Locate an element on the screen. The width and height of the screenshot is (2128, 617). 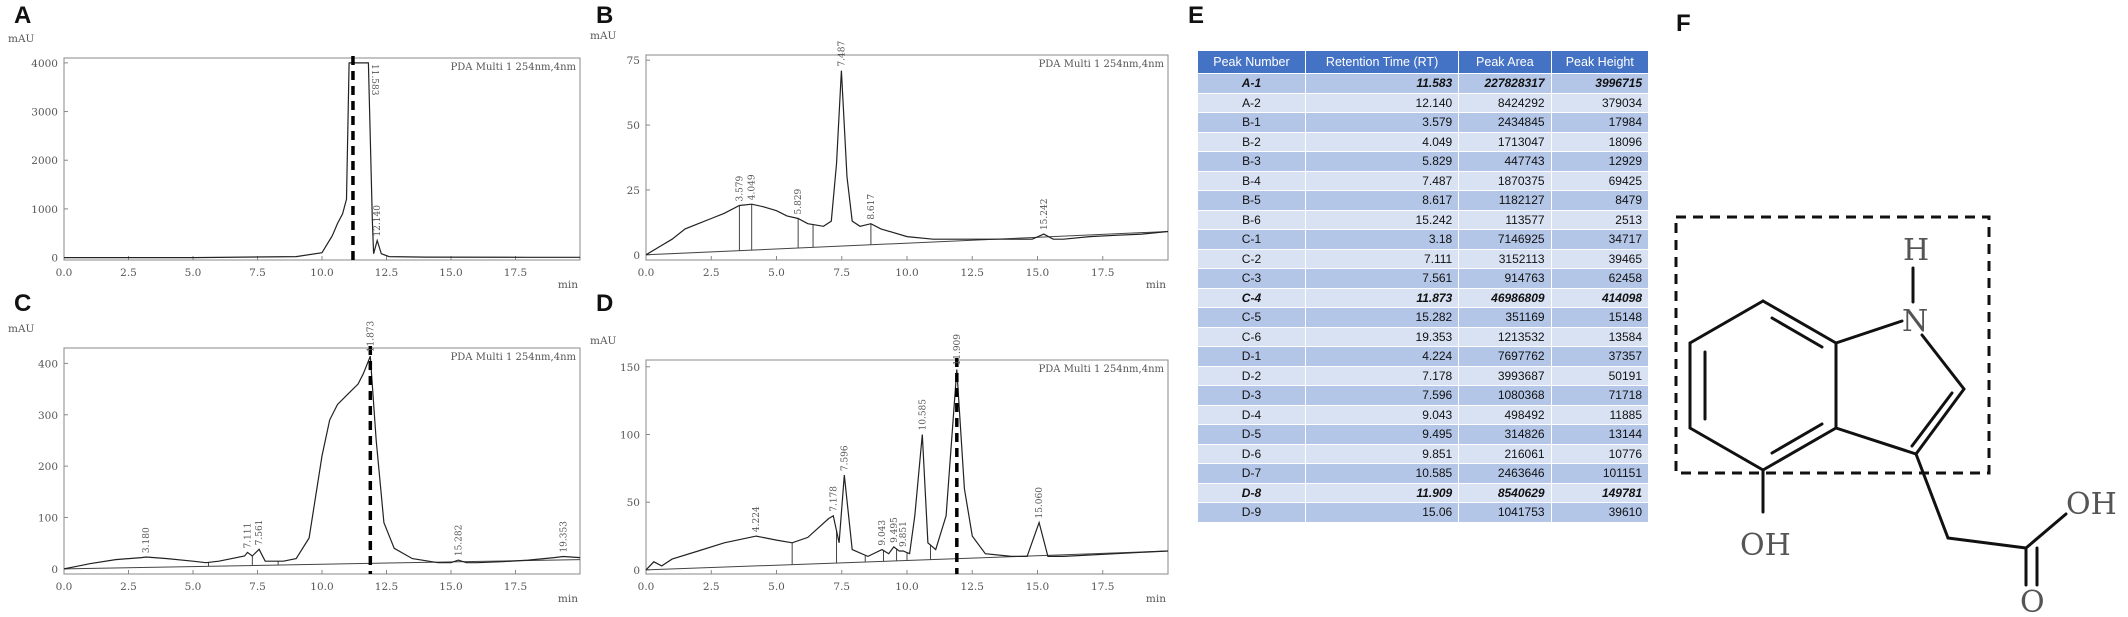
table-row: C-3 7.561 914763 62458 is located at coordinates (1423, 278).